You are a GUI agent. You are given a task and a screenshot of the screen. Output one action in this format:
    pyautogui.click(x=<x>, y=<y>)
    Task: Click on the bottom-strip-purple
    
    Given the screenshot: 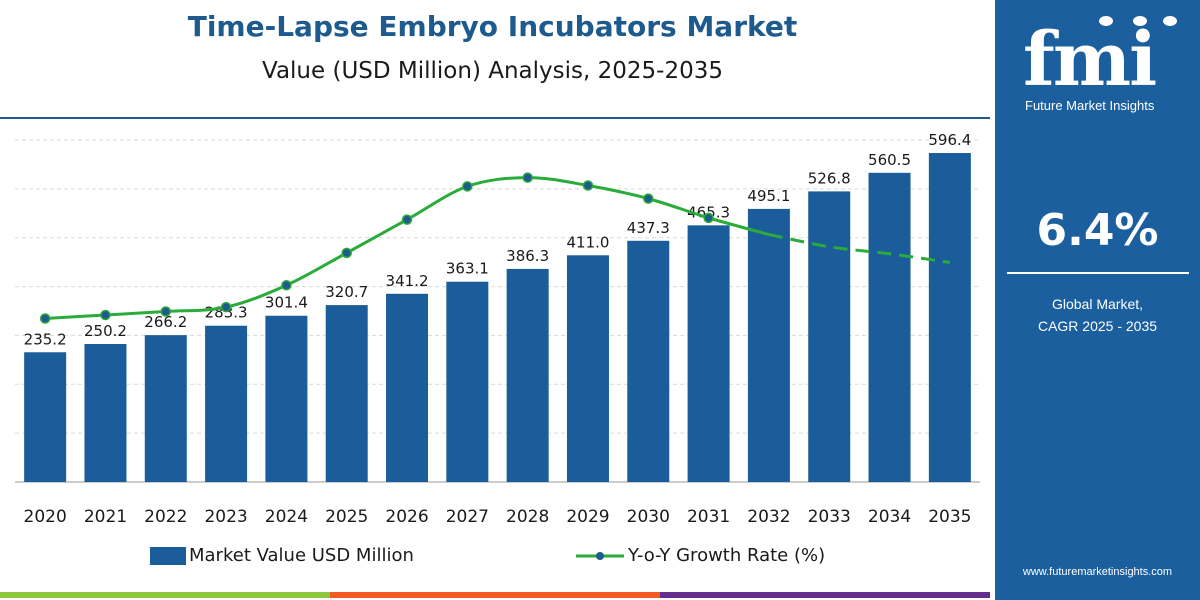 What is the action you would take?
    pyautogui.click(x=825, y=595)
    